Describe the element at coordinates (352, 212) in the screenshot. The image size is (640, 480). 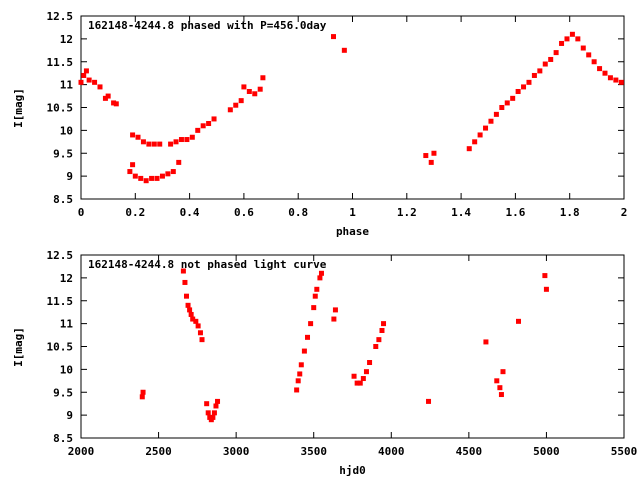
I see `x-tick-label: 1` at that location.